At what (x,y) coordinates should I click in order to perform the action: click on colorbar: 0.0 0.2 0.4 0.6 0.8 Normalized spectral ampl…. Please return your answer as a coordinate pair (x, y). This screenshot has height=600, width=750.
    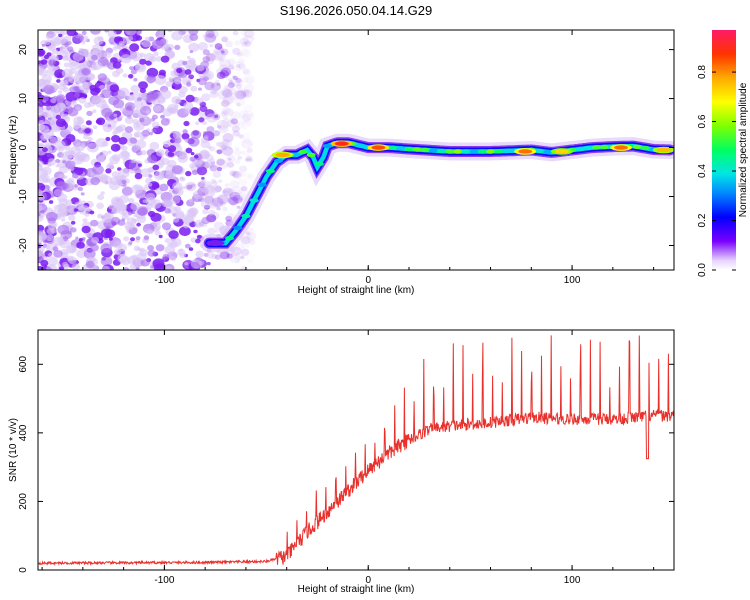
    Looking at the image, I should click on (723, 153).